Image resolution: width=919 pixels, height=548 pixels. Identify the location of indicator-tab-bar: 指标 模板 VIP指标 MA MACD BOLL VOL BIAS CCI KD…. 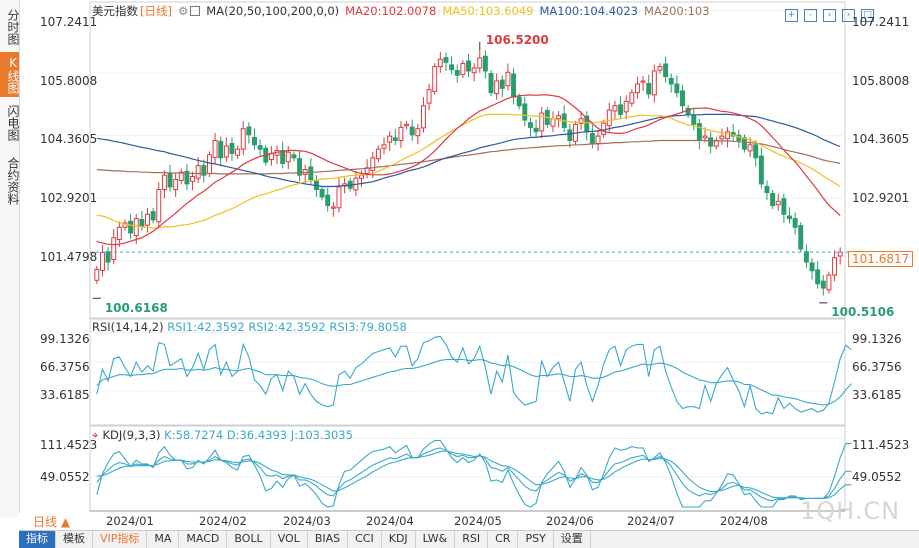
(469, 539).